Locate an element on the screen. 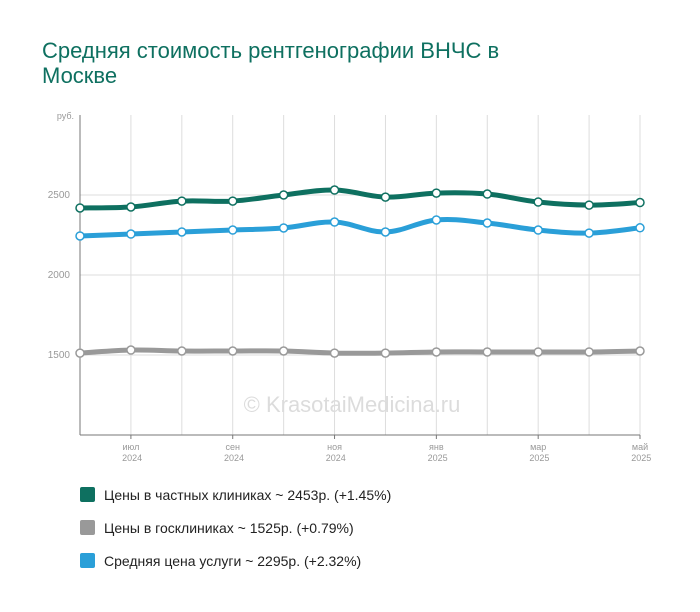 This screenshot has height=612, width=700. x-tick-label: мар 2025 is located at coordinates (538, 452).